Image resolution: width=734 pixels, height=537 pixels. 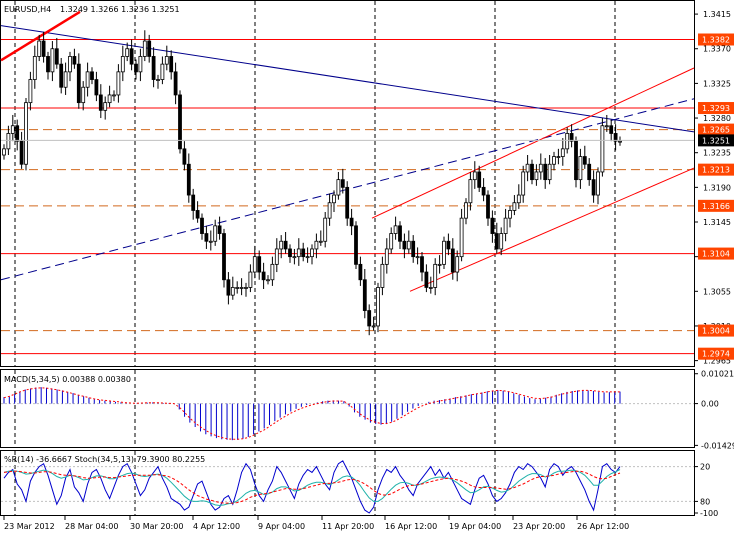 What do you see at coordinates (475, 526) in the screenshot?
I see `x-tick-label: 19 Apr 04:00` at bounding box center [475, 526].